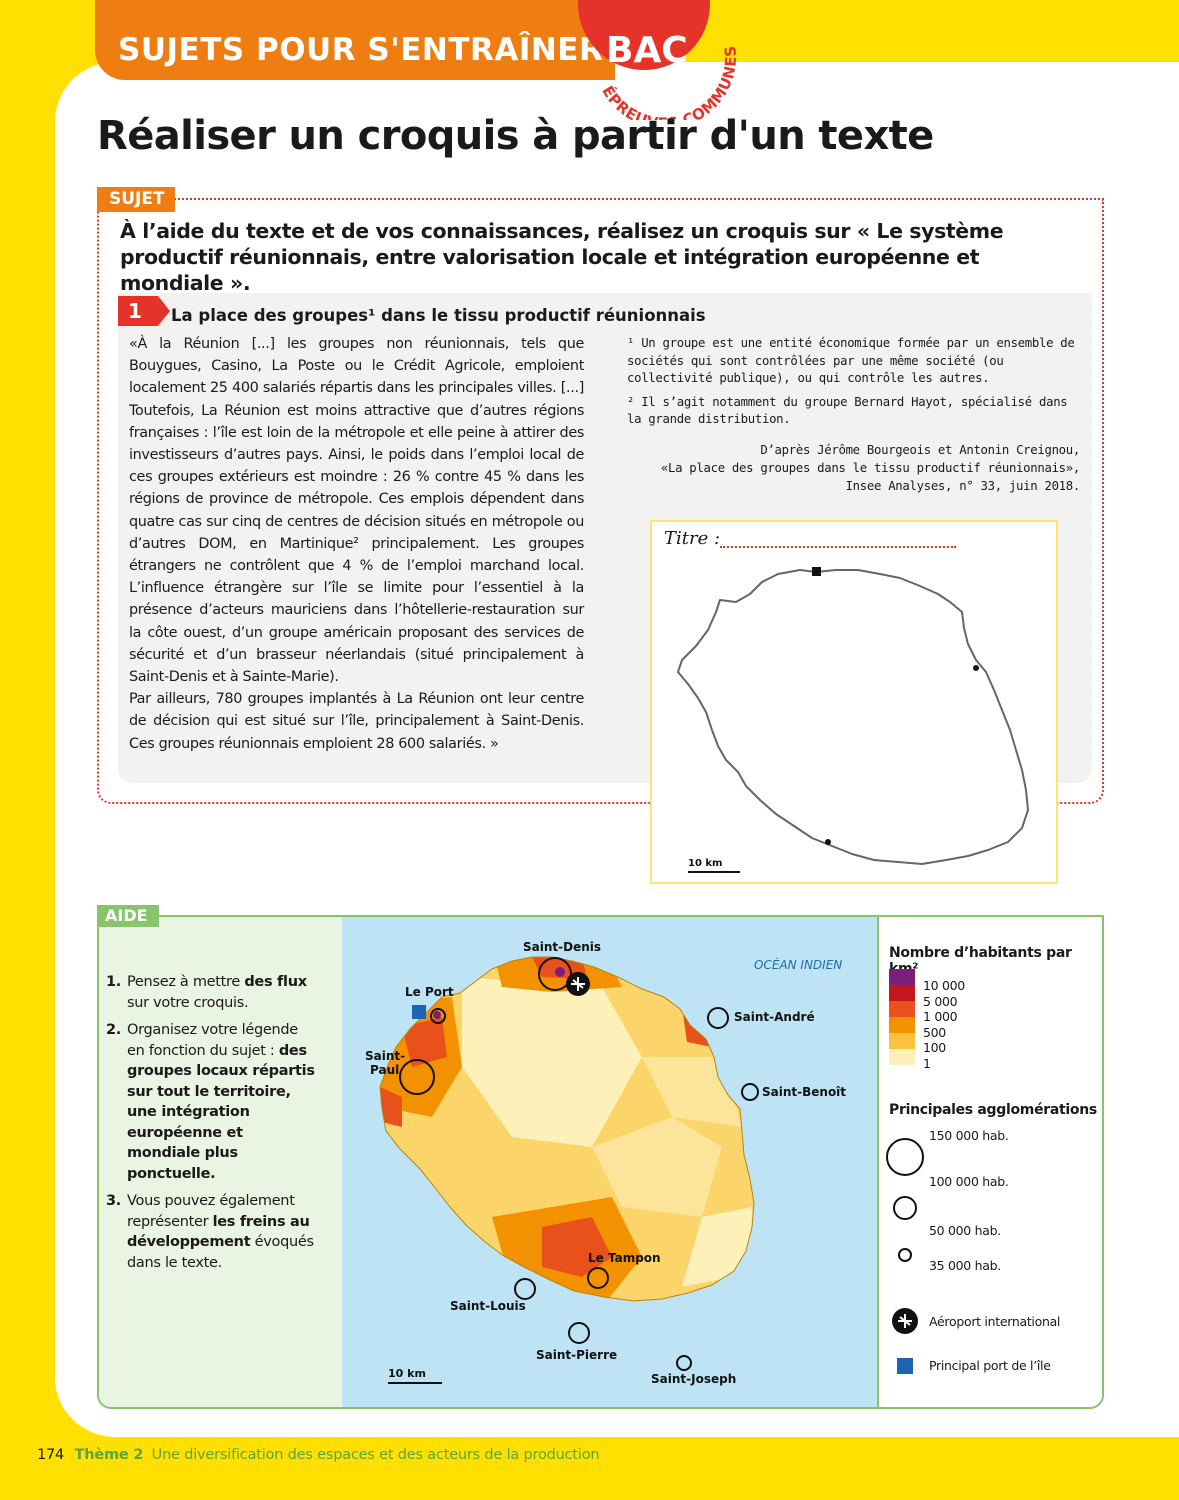 Image resolution: width=1179 pixels, height=1500 pixels. Describe the element at coordinates (419, 1012) in the screenshot. I see `port-icon` at that location.